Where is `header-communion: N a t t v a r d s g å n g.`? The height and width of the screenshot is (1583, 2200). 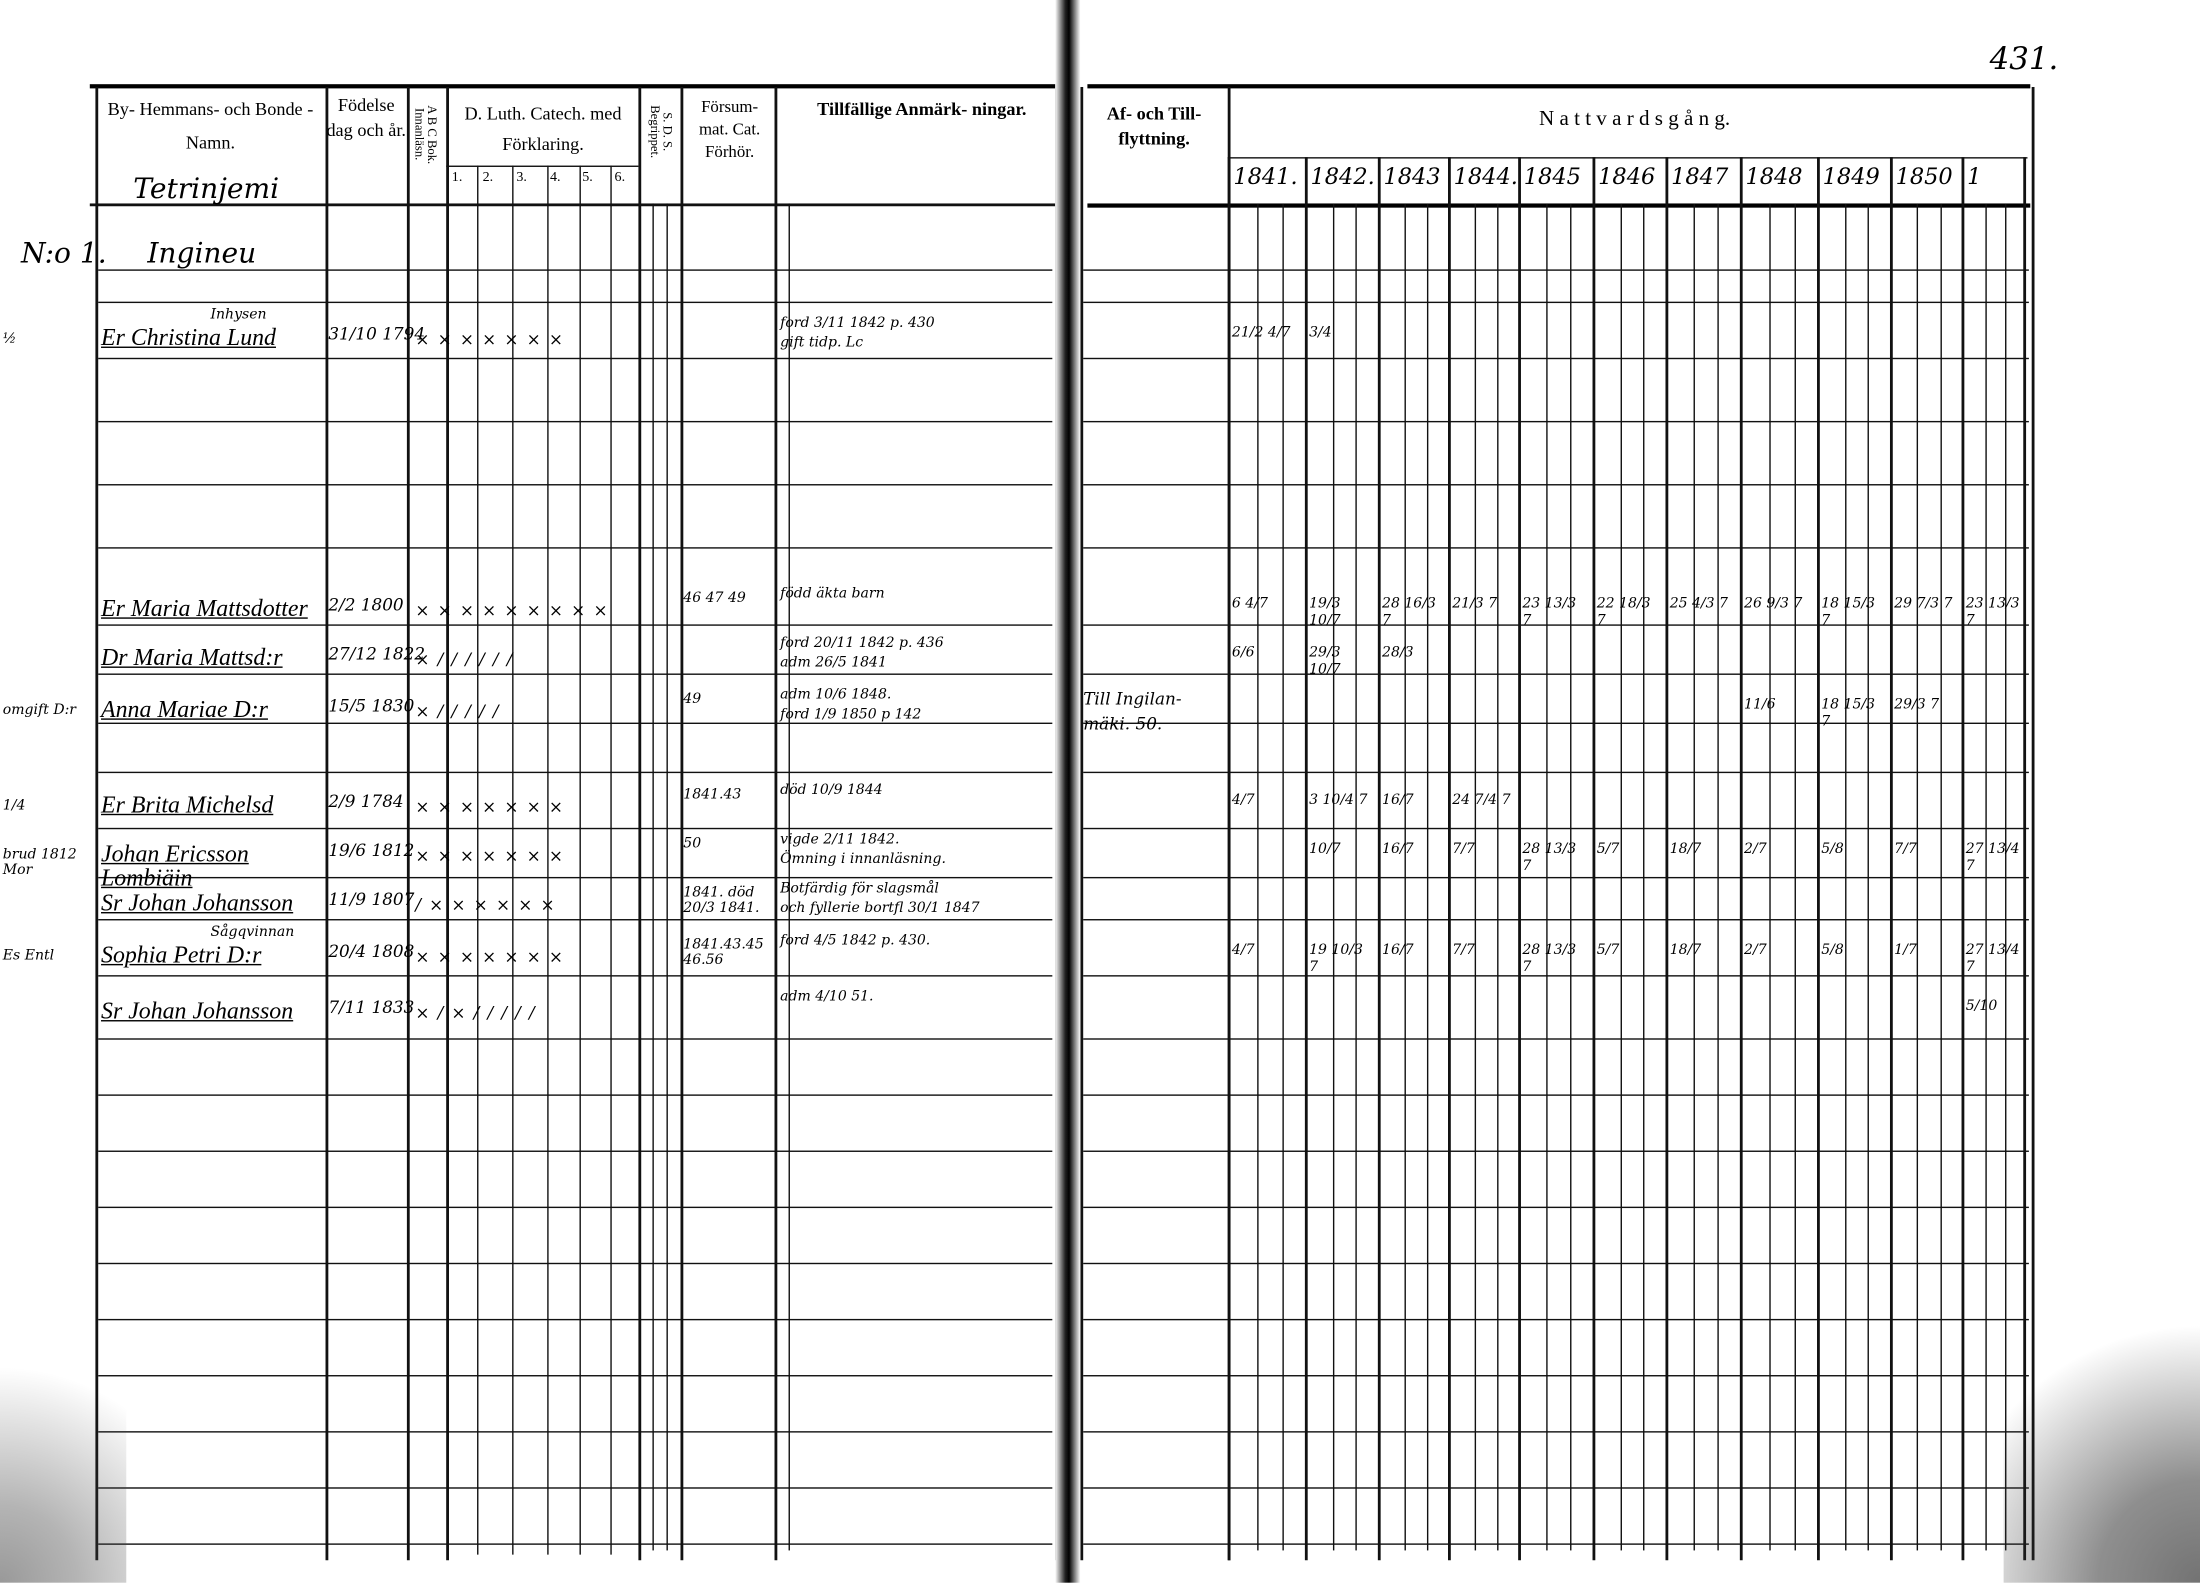
header-communion: N a t t v a r d s g å n g. is located at coordinates (1635, 119).